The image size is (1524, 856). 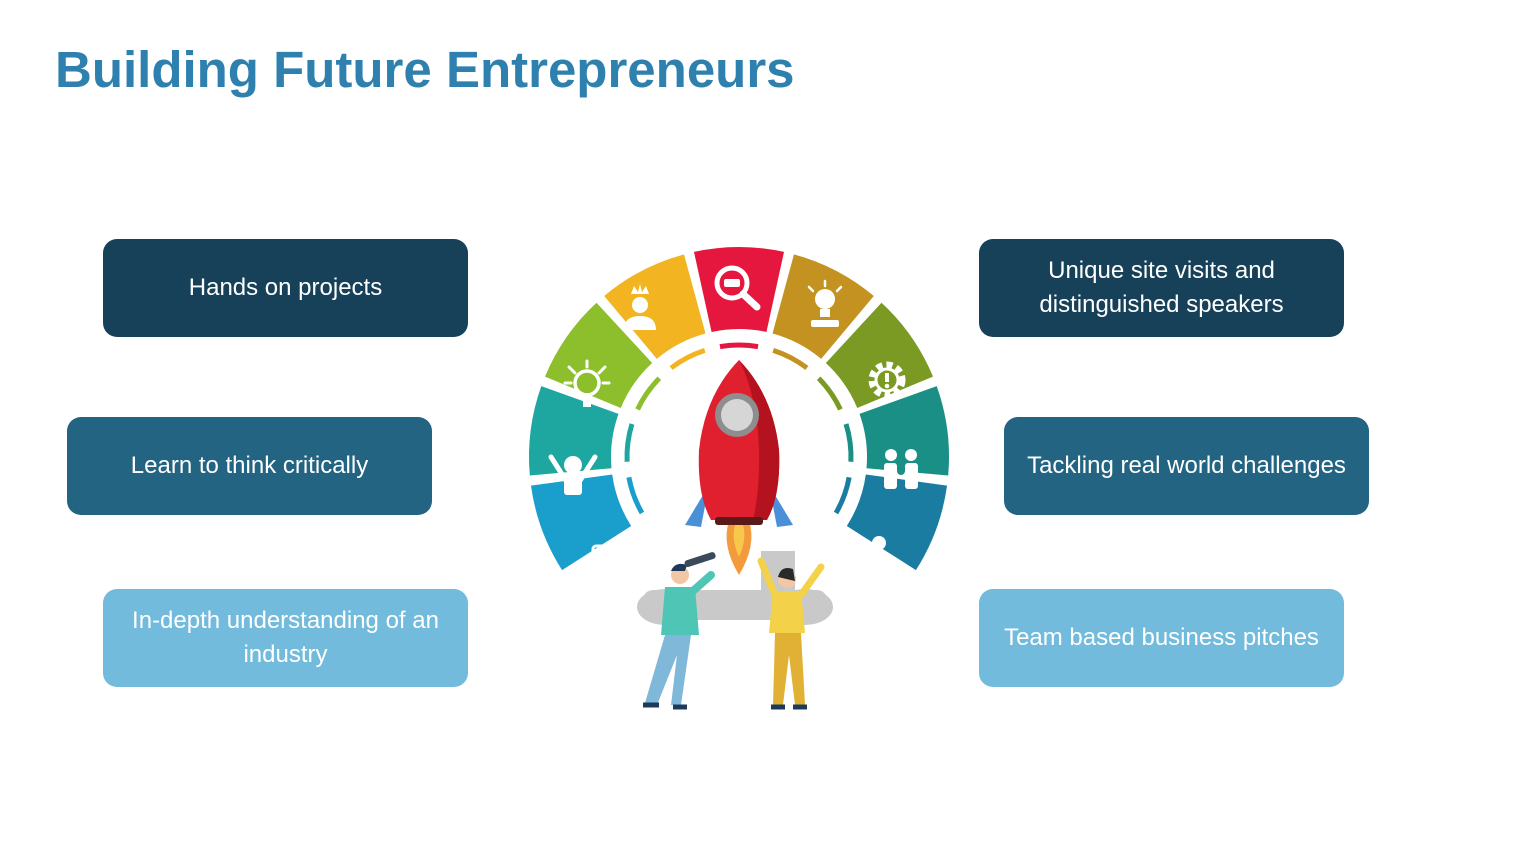 I want to click on inner-arc-ring, so click(x=739, y=428).